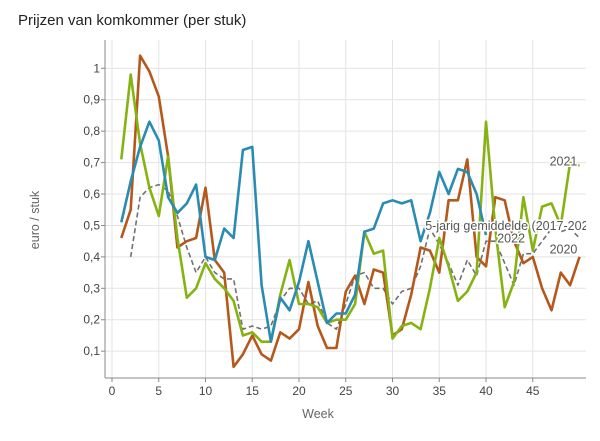 The width and height of the screenshot is (600, 441). What do you see at coordinates (158, 391) in the screenshot?
I see `x-tick-label: 5` at bounding box center [158, 391].